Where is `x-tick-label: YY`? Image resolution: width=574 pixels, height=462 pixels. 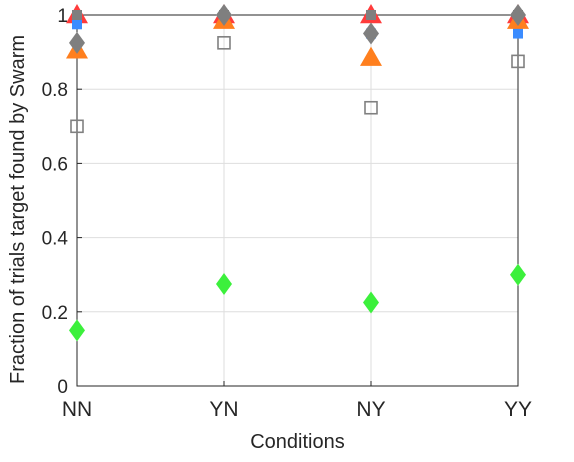
x-tick-label: YY is located at coordinates (518, 409).